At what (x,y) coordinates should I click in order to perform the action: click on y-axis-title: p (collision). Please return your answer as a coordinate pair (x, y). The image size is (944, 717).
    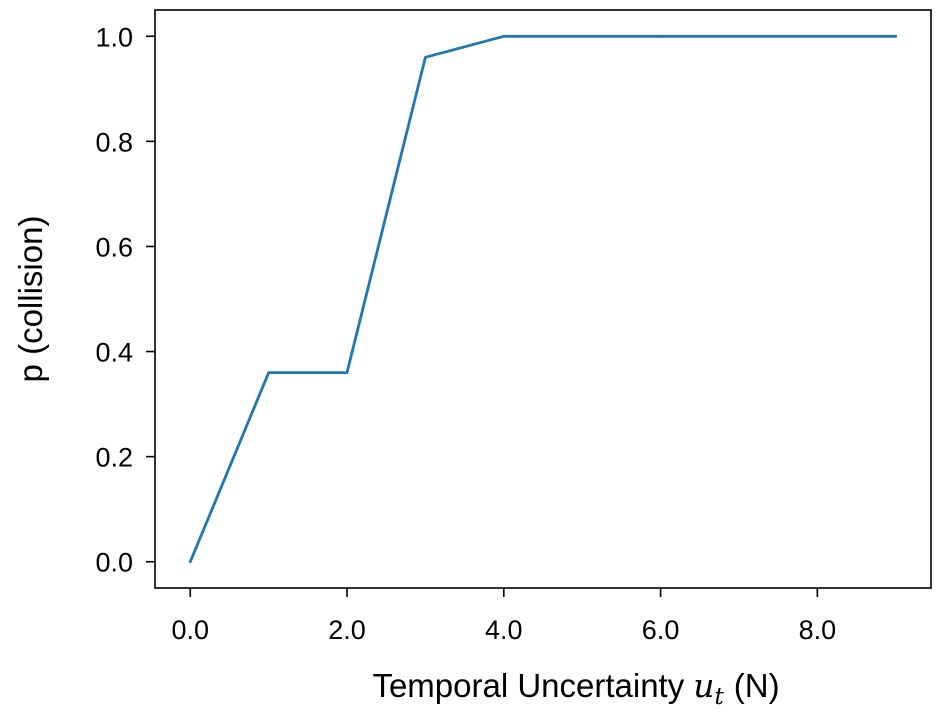
    Looking at the image, I should click on (30, 299).